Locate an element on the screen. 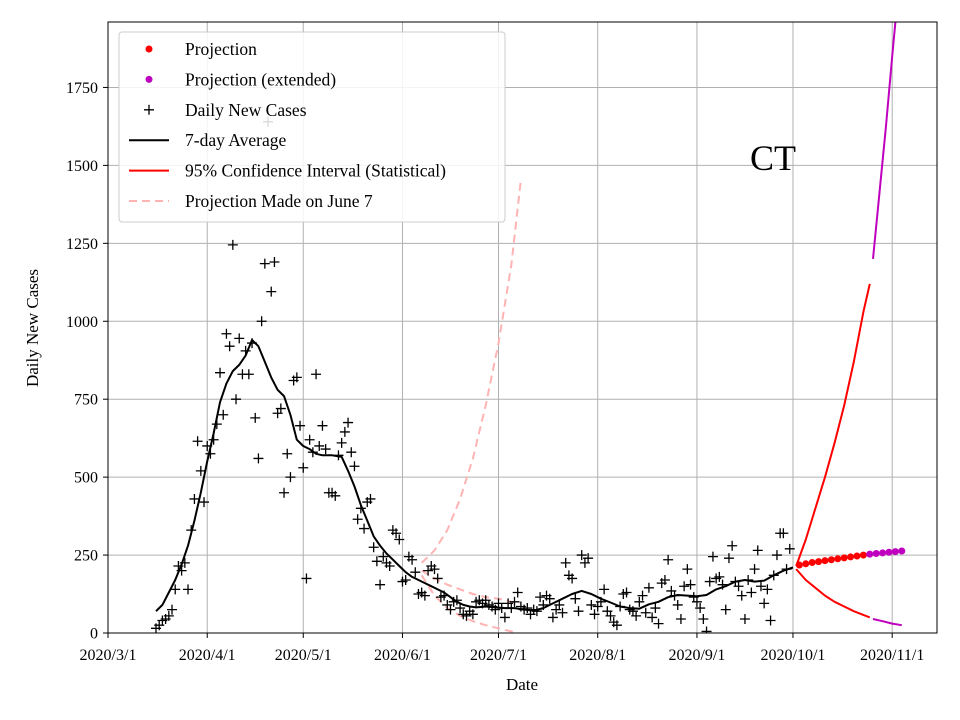  legend-entry: Projection (extended) is located at coordinates (240, 79).